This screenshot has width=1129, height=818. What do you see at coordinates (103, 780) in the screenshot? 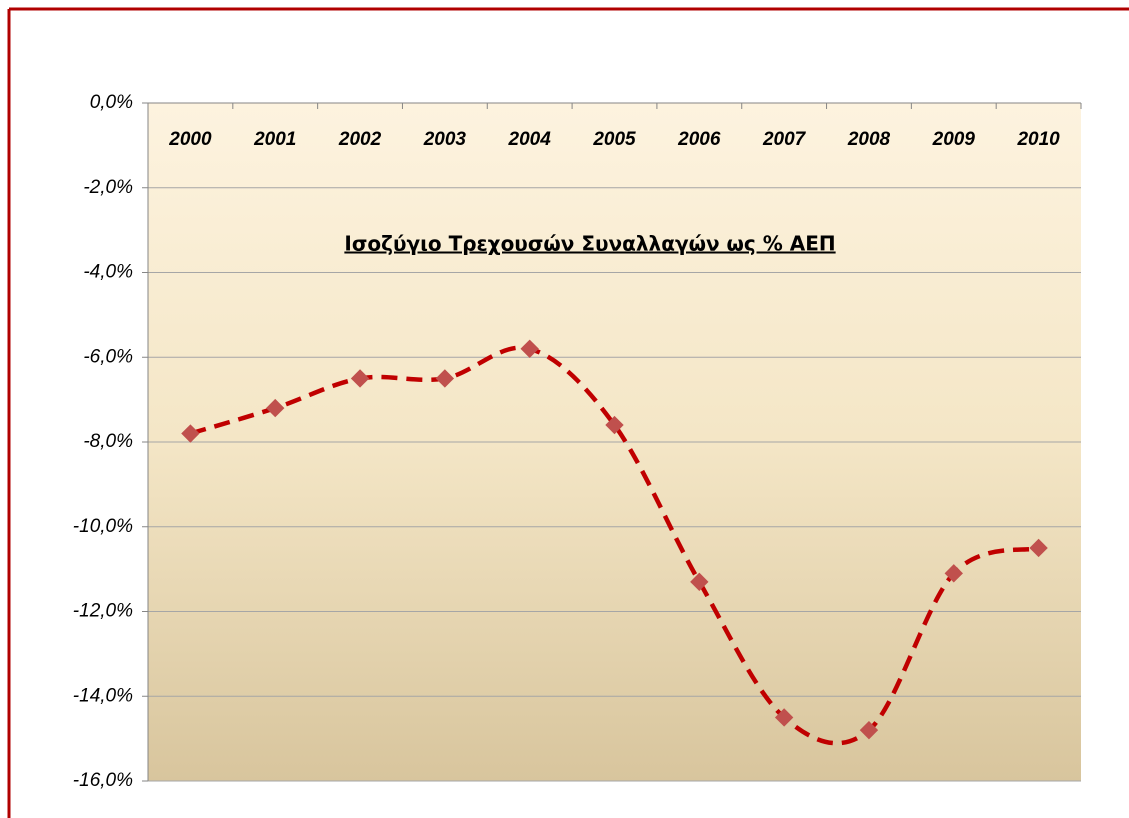
I see `y-tick-label: -16,0%` at bounding box center [103, 780].